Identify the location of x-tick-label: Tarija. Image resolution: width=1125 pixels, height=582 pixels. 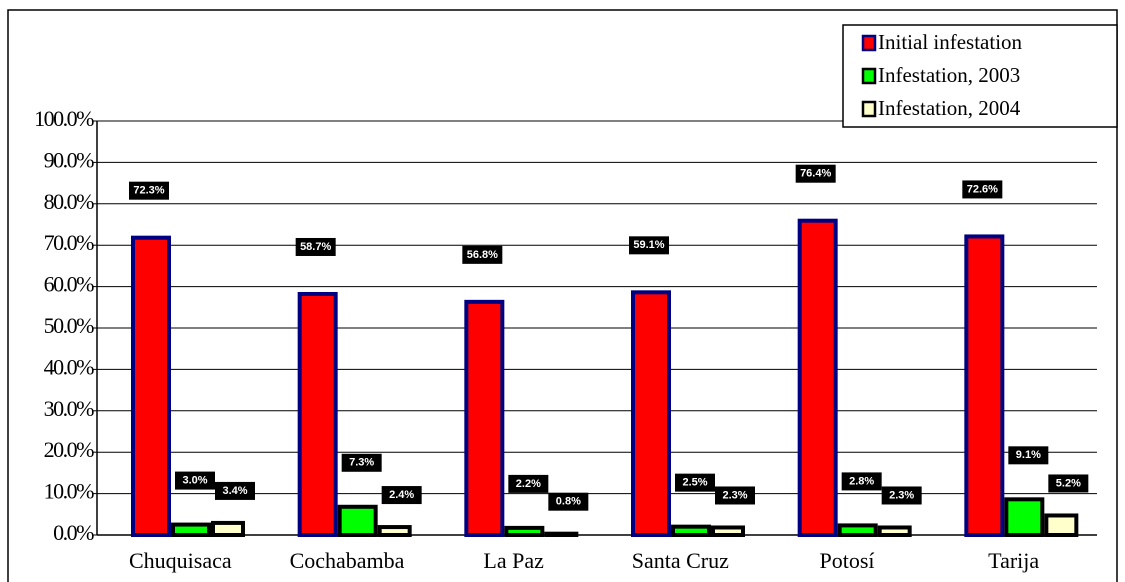
(1013, 560).